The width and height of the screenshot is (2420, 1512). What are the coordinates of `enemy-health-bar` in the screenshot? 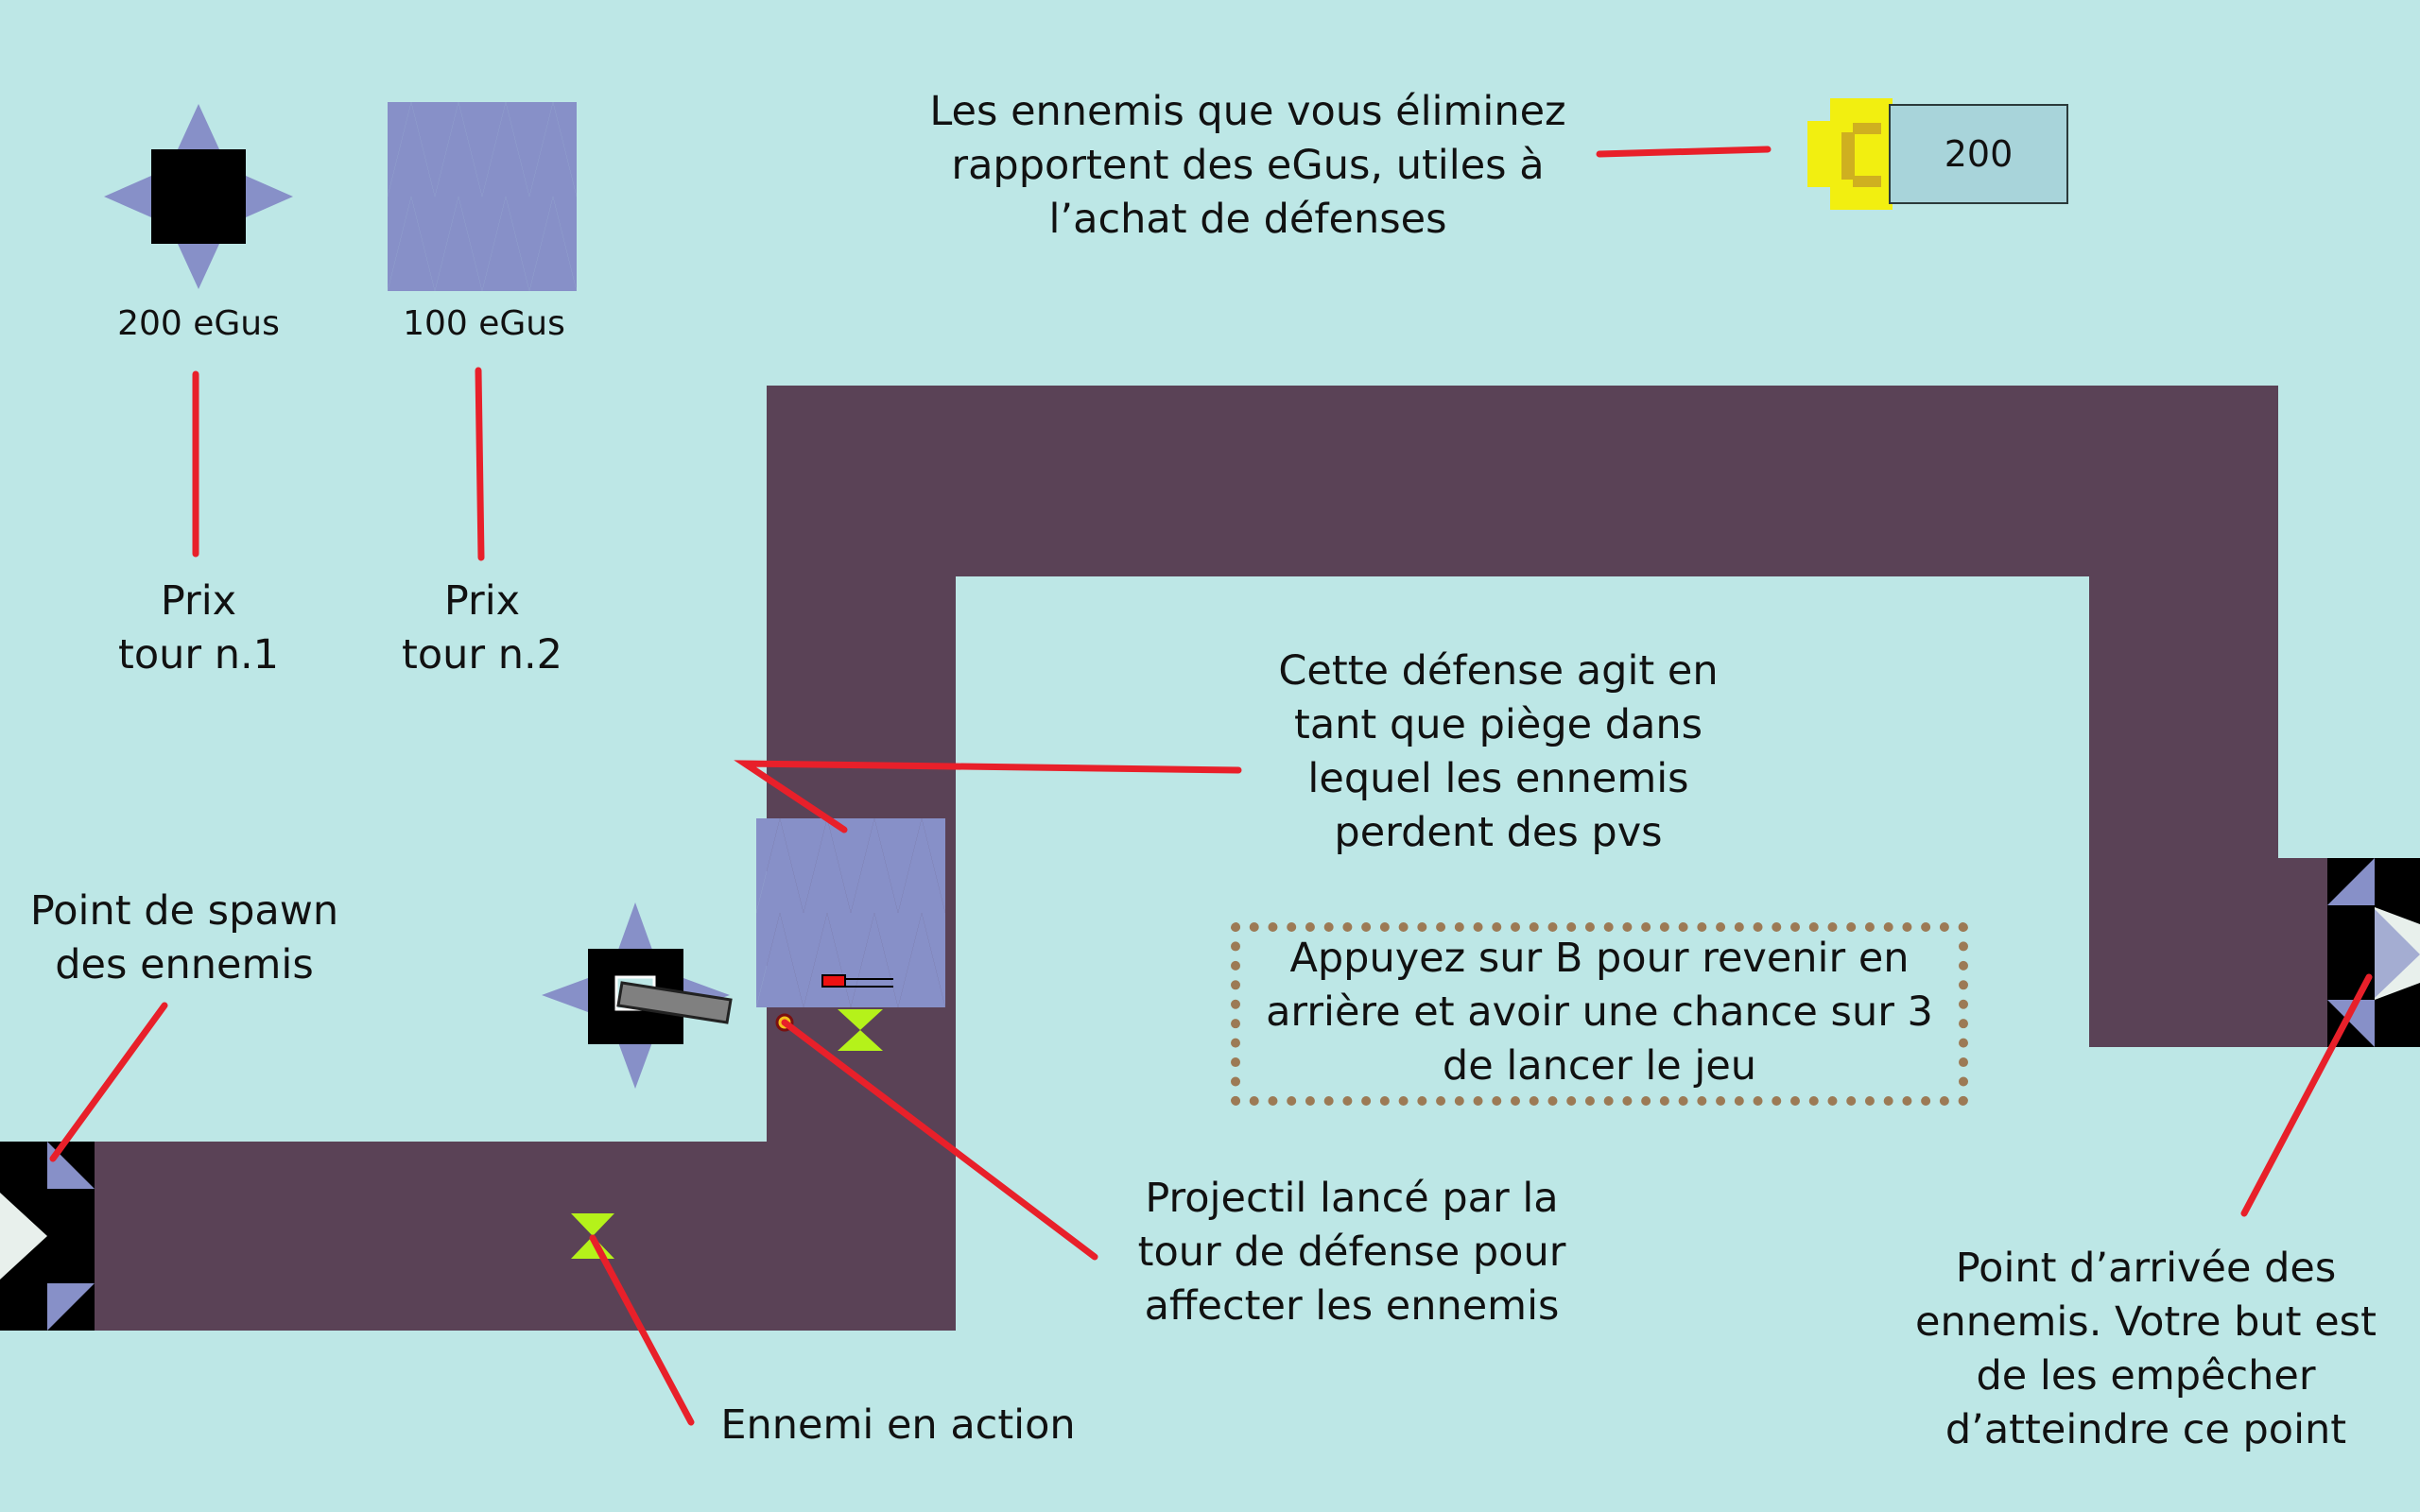 It's located at (857, 981).